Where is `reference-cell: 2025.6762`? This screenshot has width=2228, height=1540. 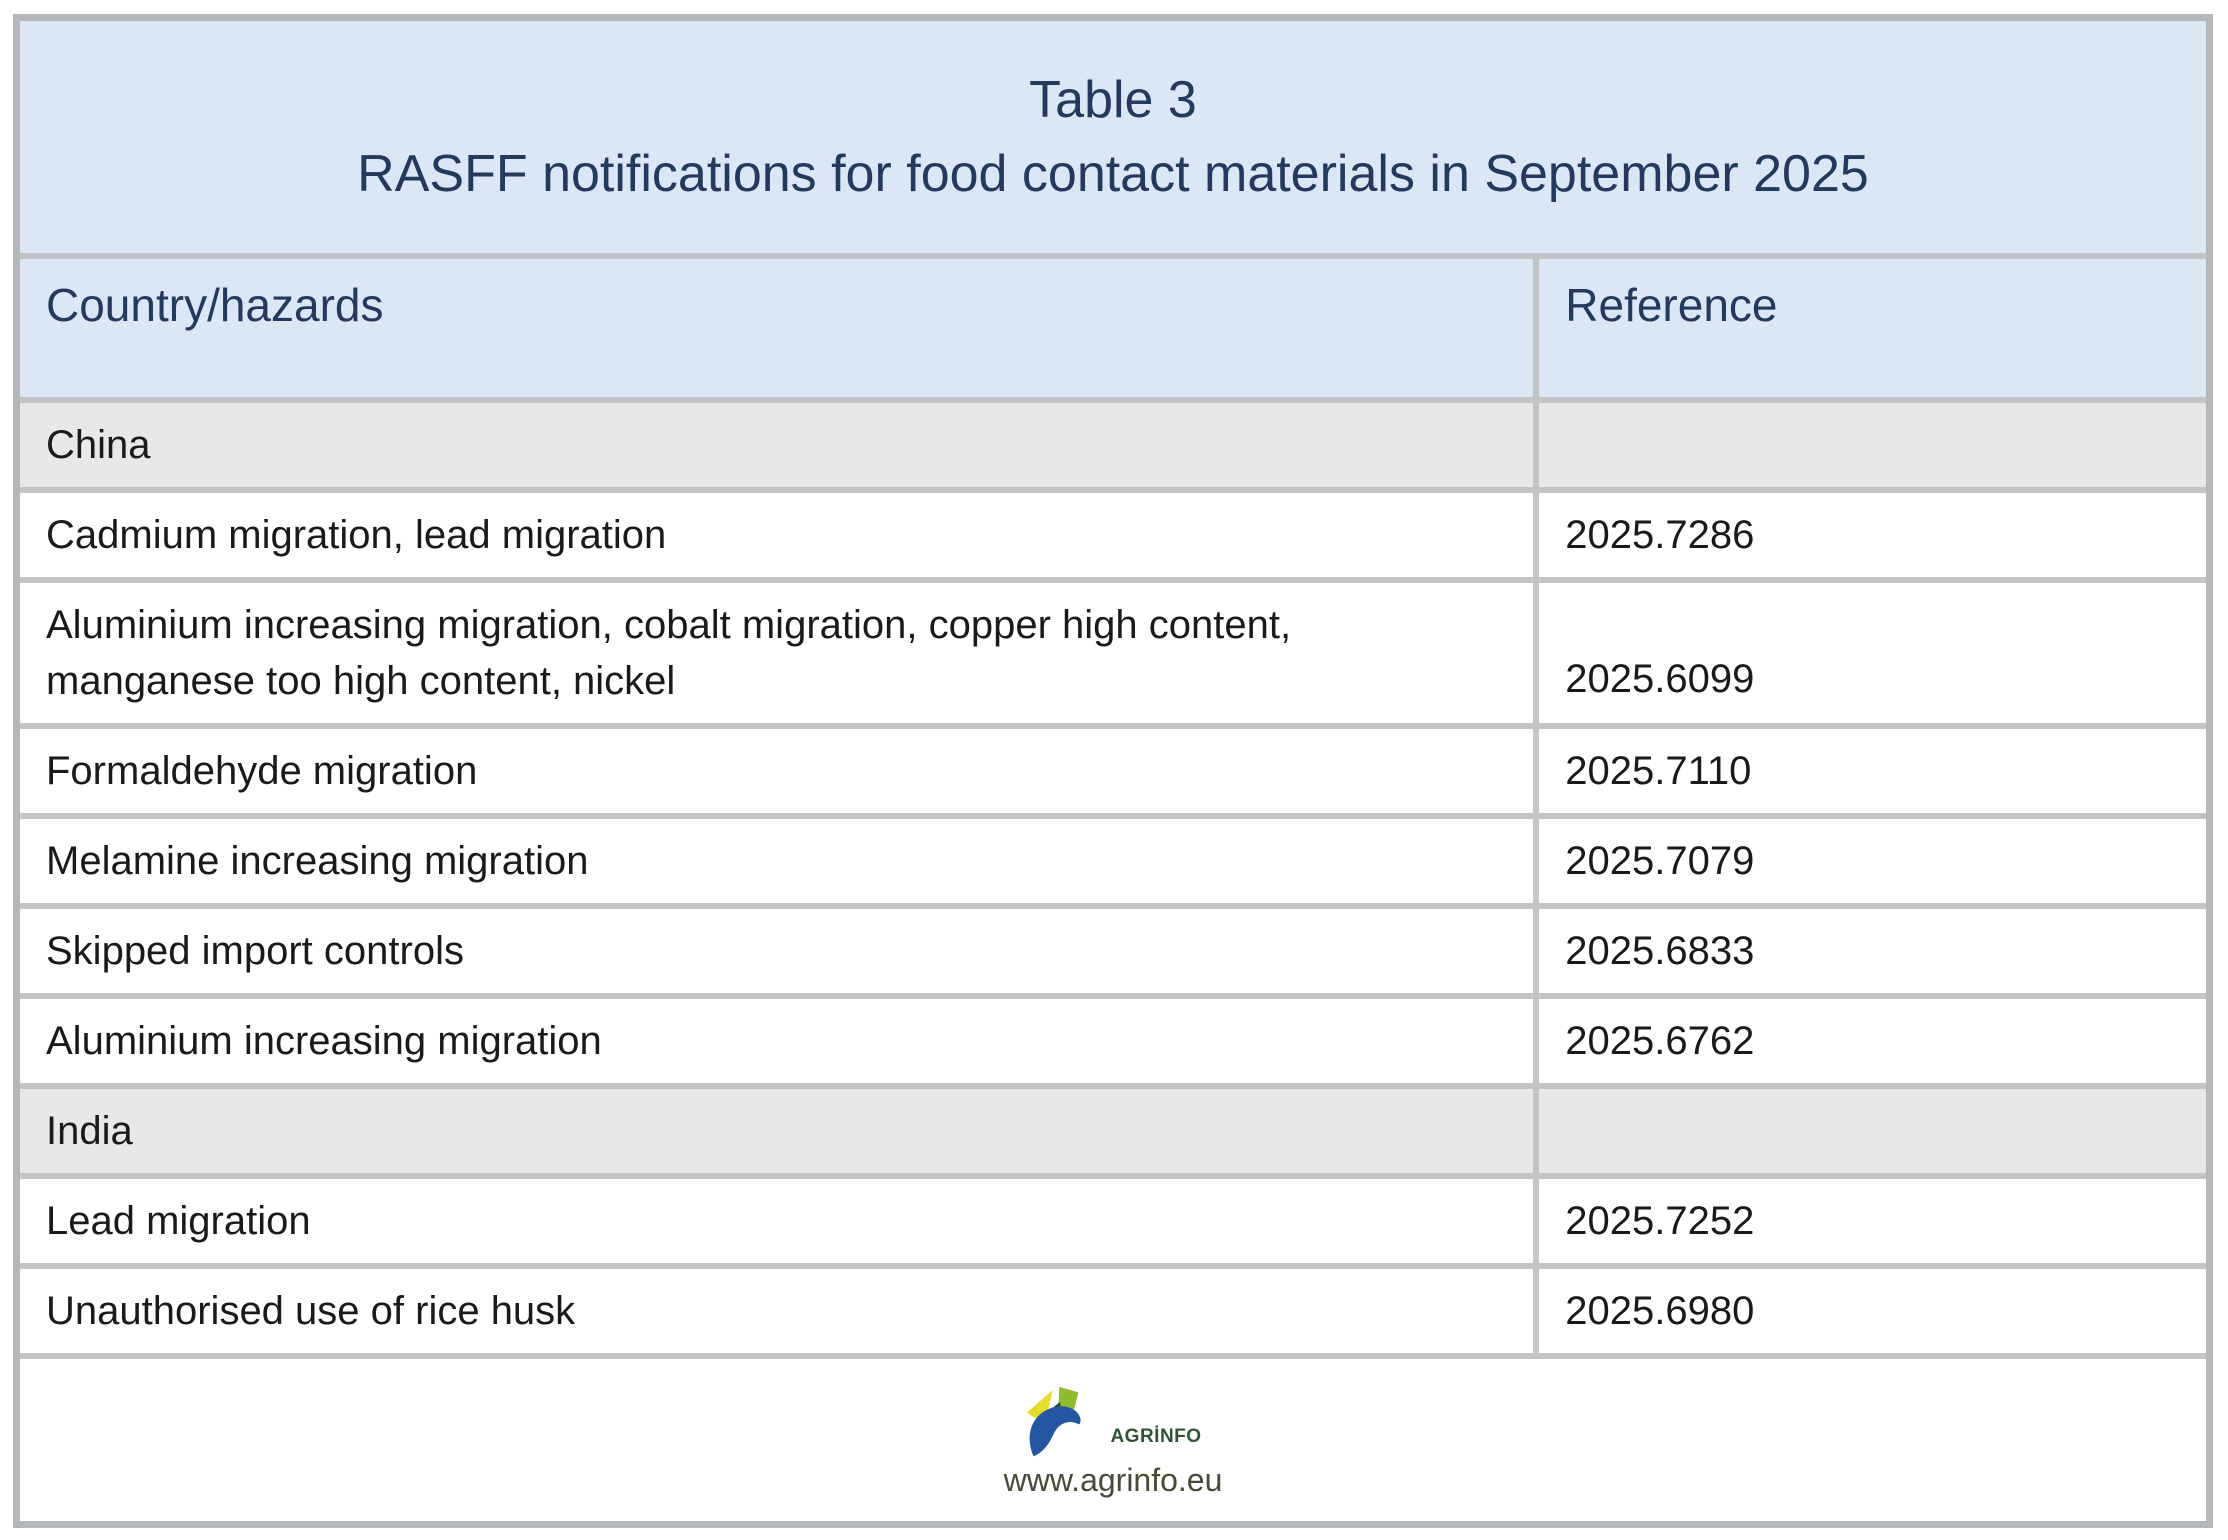
reference-cell: 2025.6762 is located at coordinates (1660, 1041).